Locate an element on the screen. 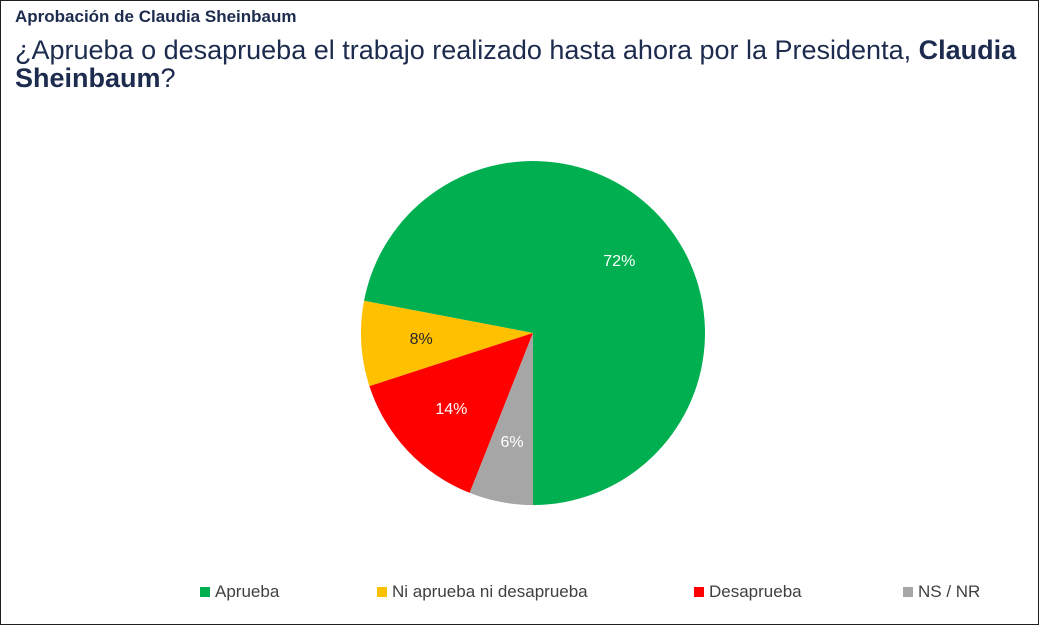 This screenshot has height=625, width=1039. legend-item: Desaprueba is located at coordinates (748, 592).